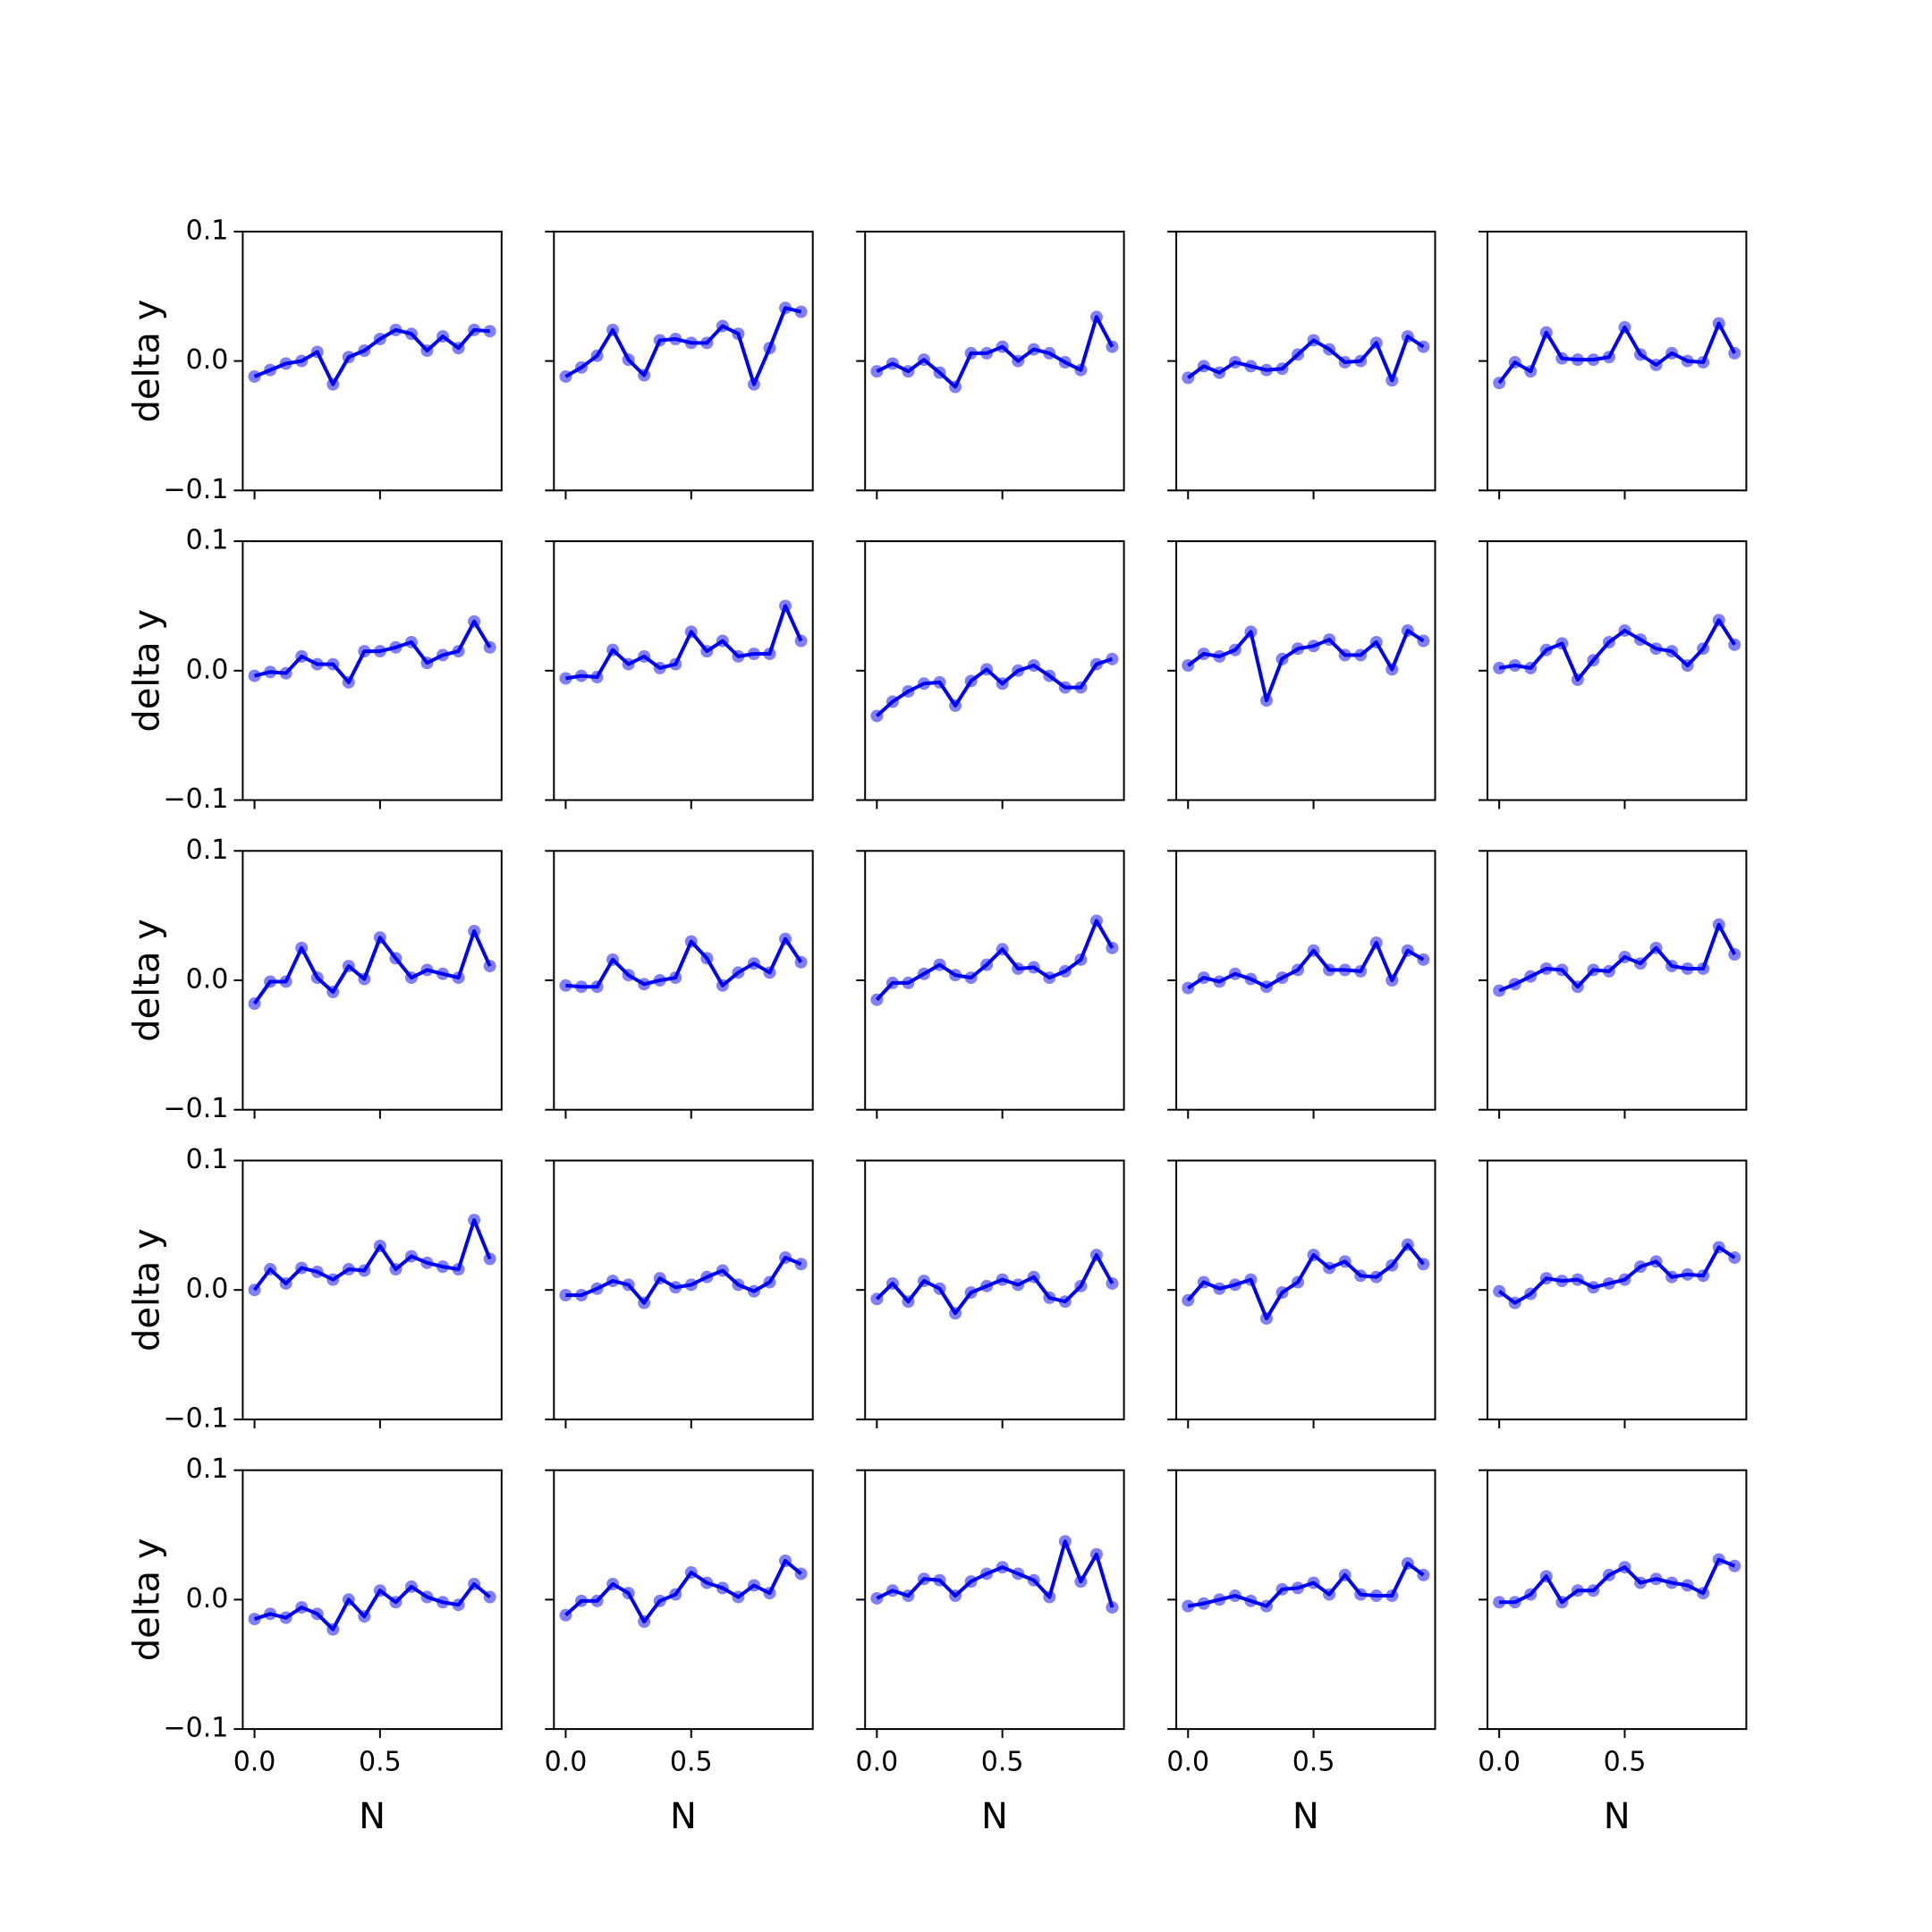  I want to click on x-axis-label: N, so click(372, 1816).